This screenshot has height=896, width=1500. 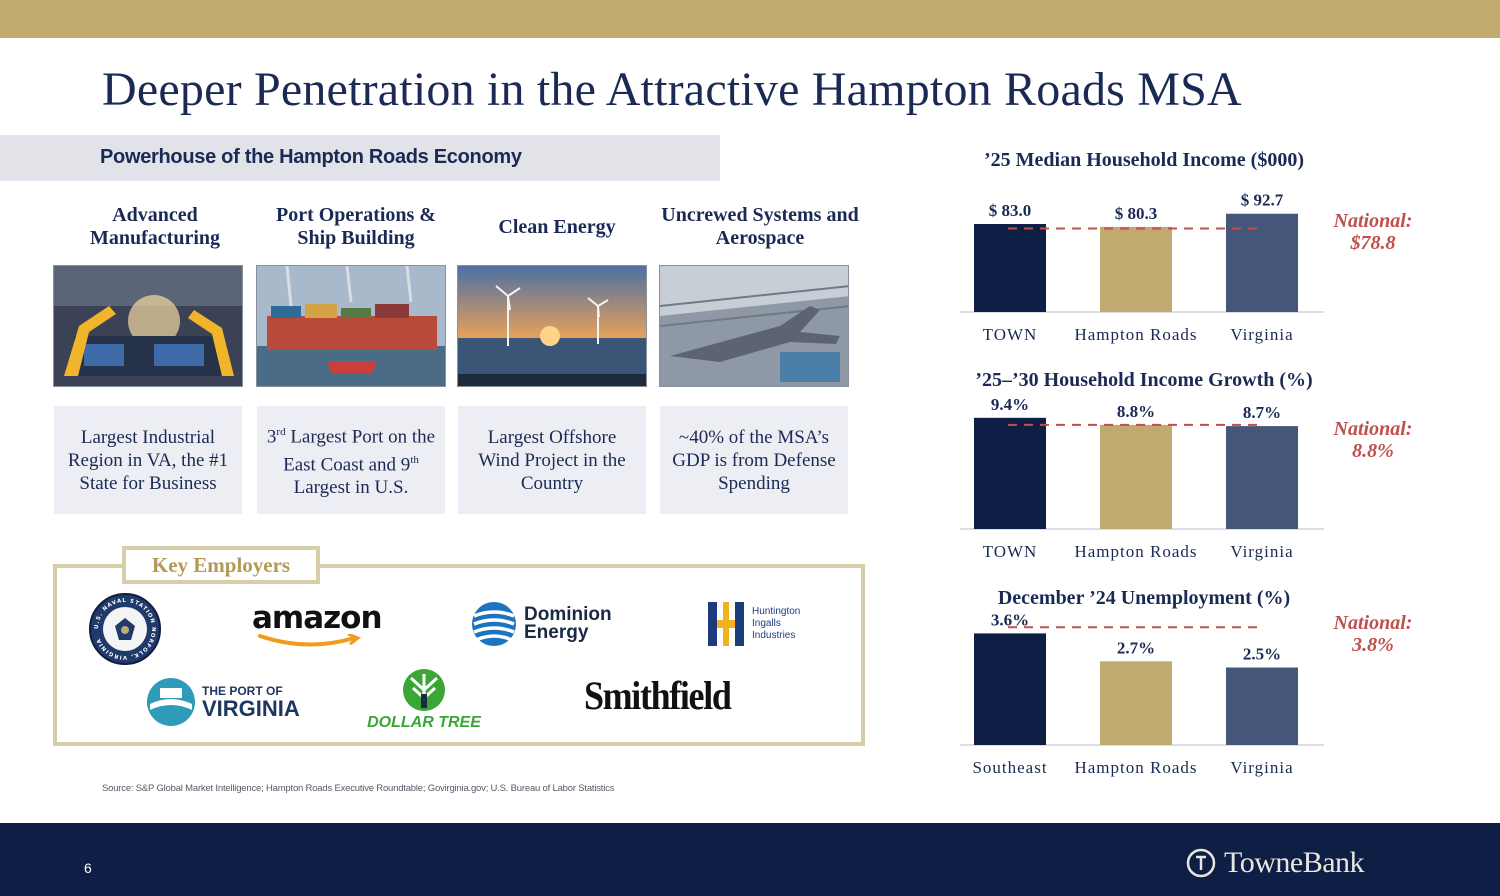 I want to click on national-growth-label: National: 8.8%, so click(x=1373, y=440).